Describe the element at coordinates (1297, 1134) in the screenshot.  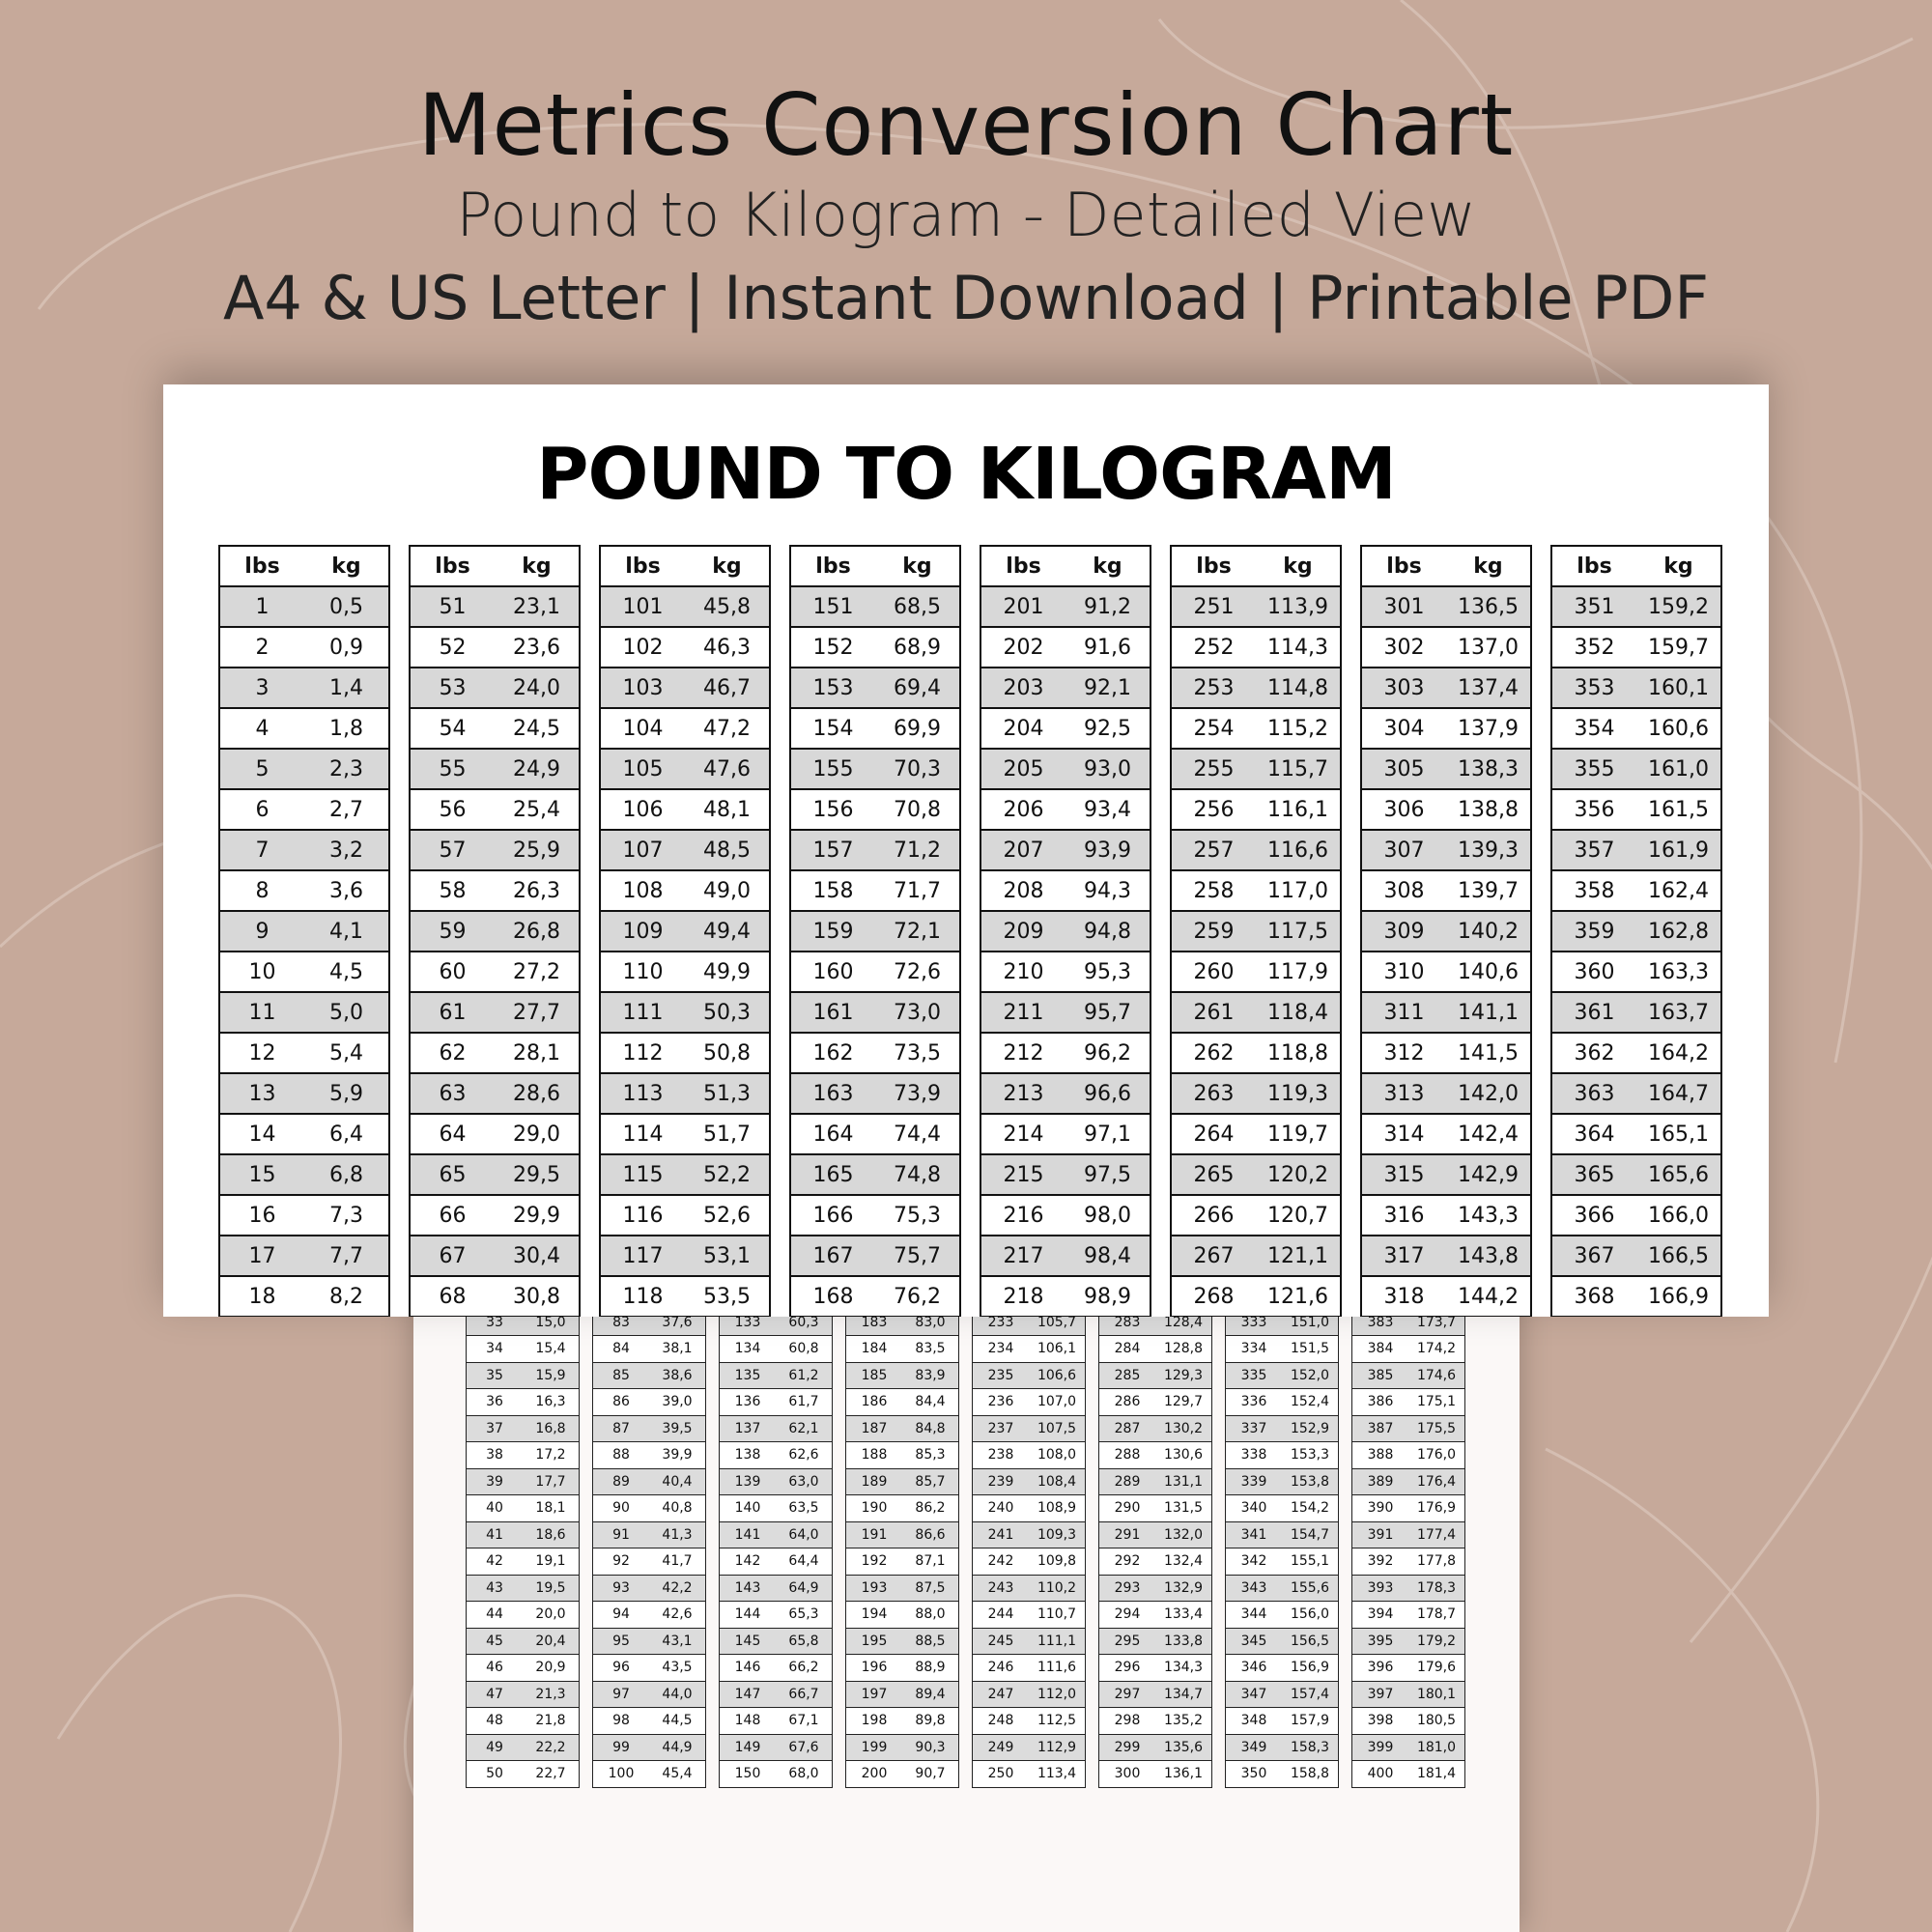
I see `kg-cell: 119,7` at that location.